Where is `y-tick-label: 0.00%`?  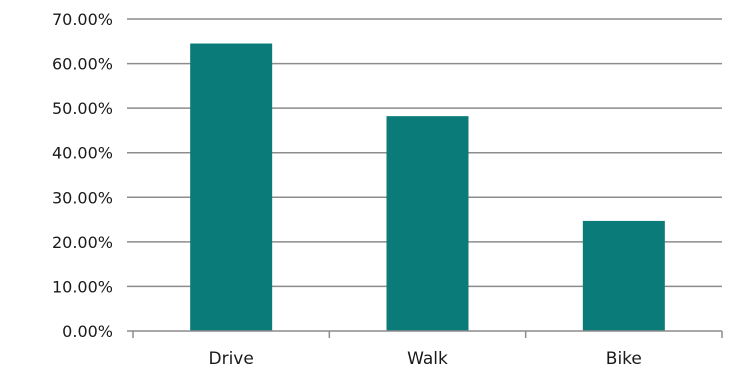 y-tick-label: 0.00% is located at coordinates (87, 331).